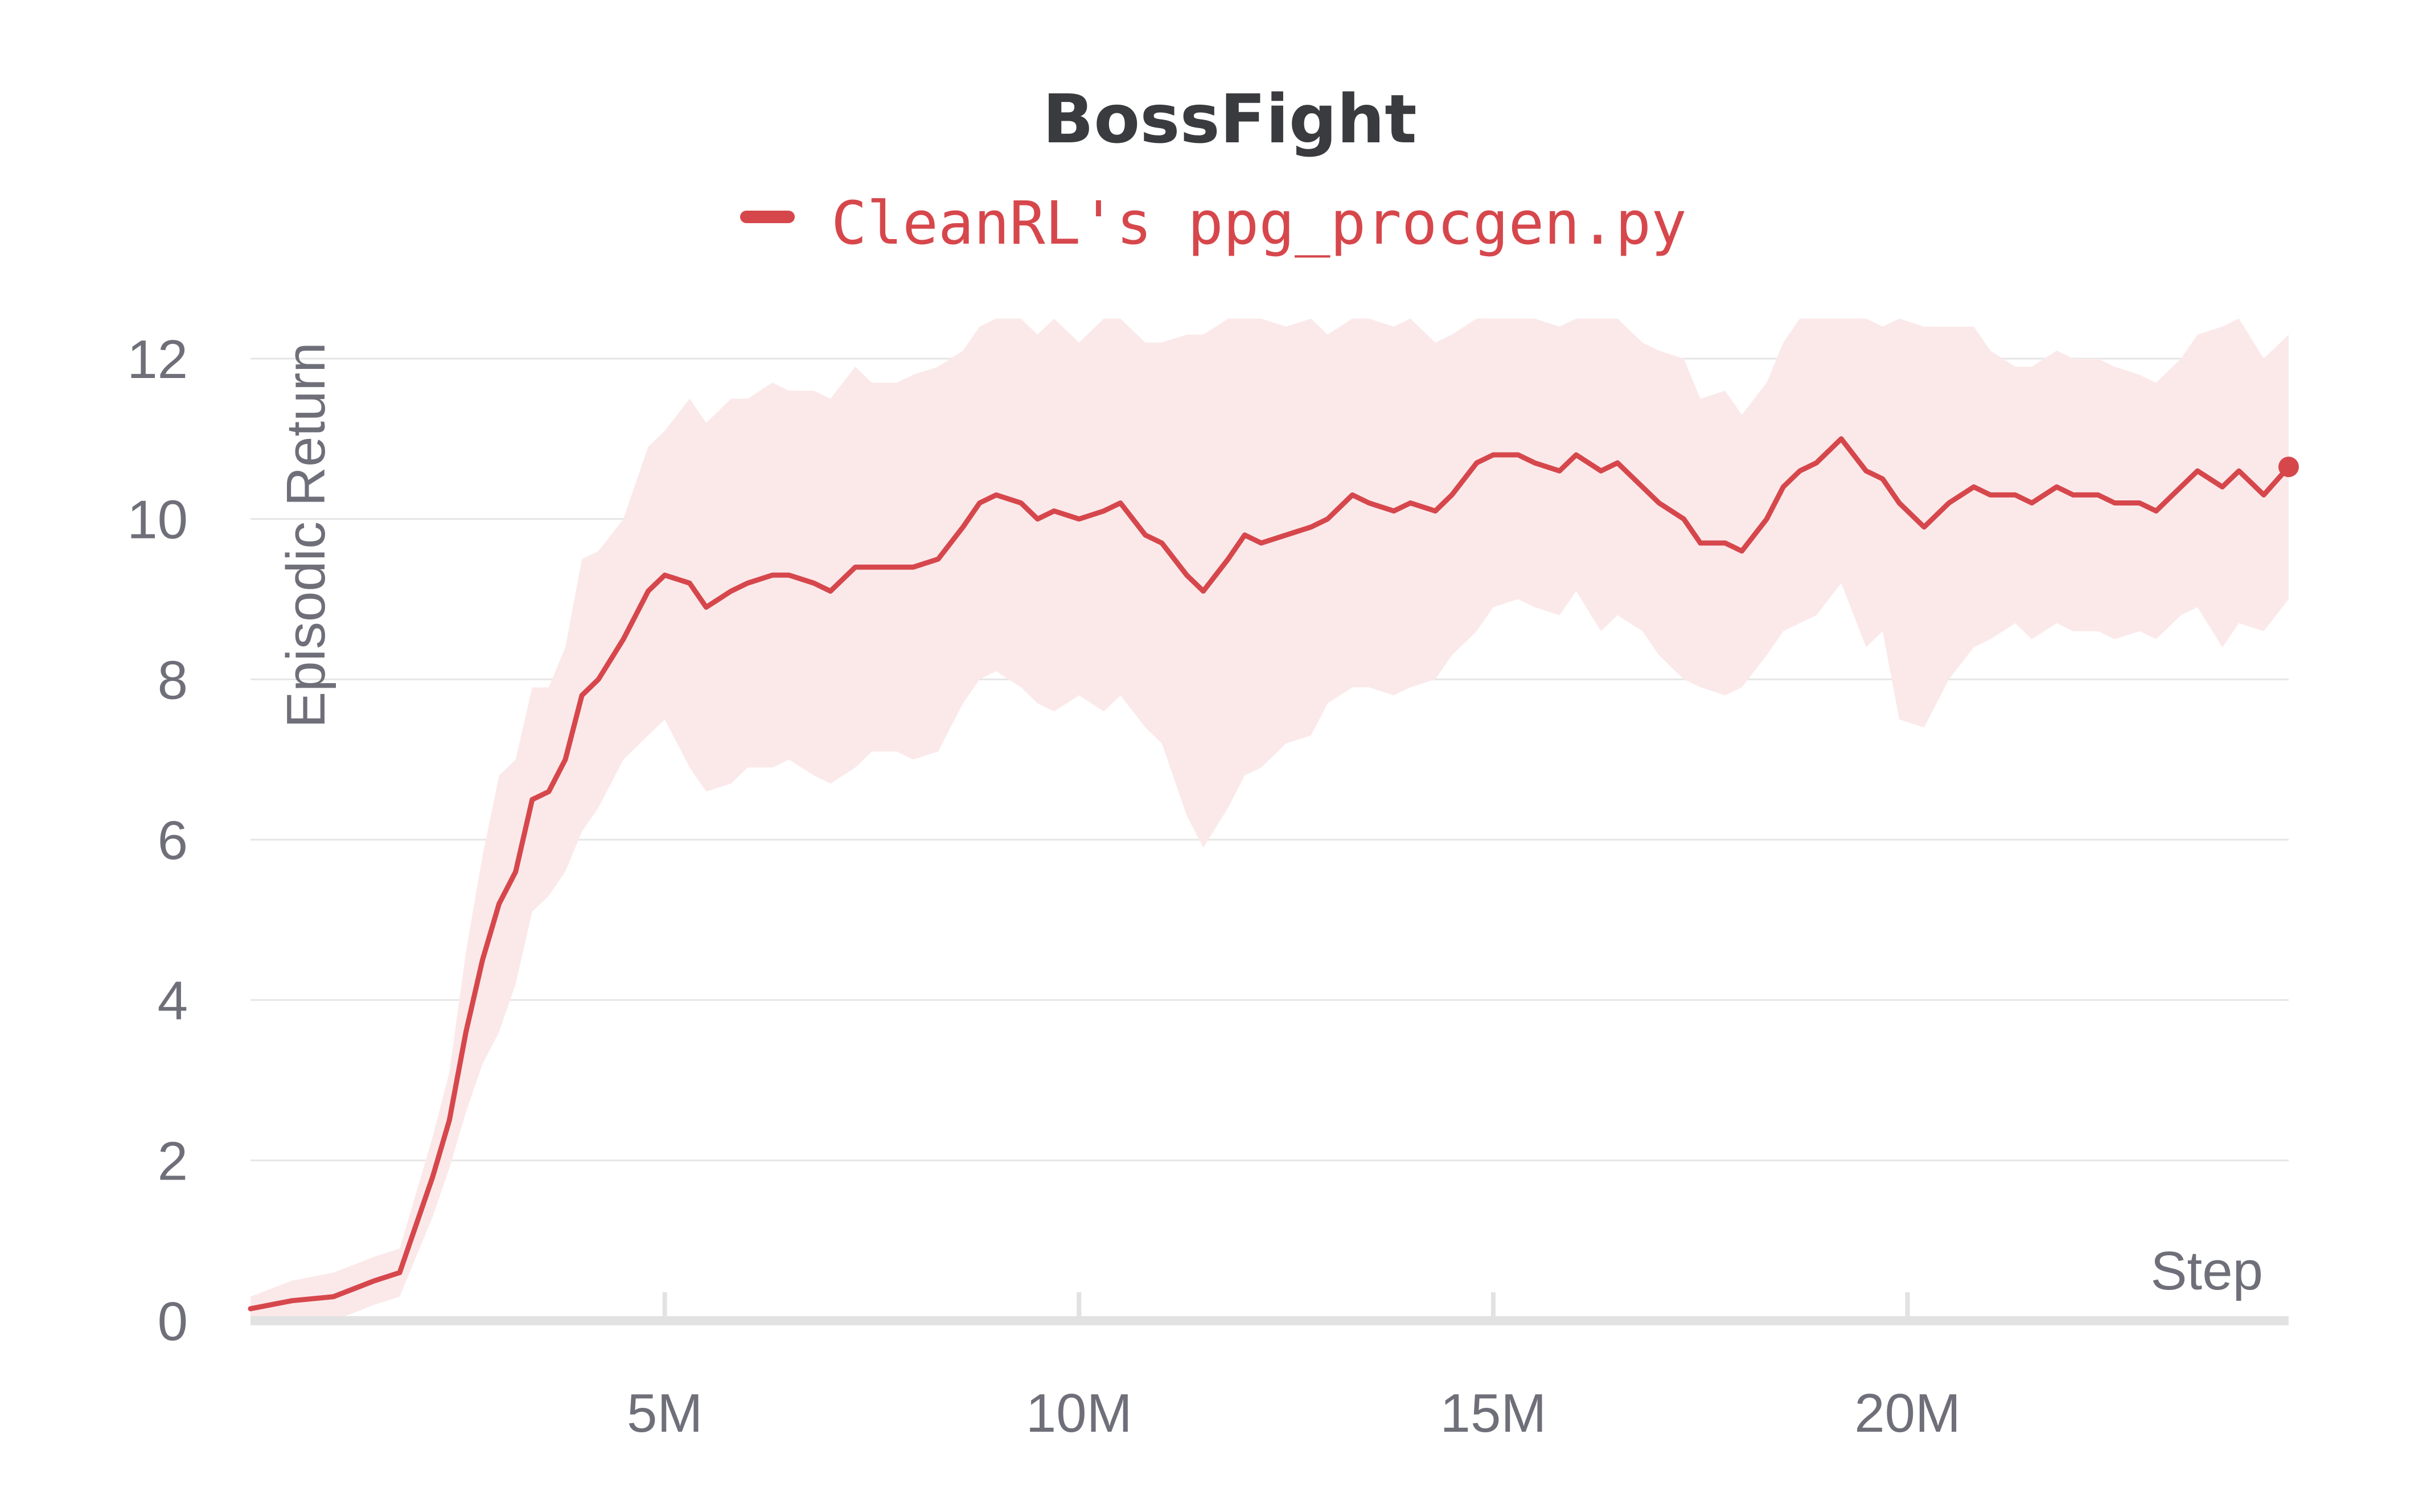 The width and height of the screenshot is (2423, 1512). I want to click on x-tick-label: 5M, so click(665, 1413).